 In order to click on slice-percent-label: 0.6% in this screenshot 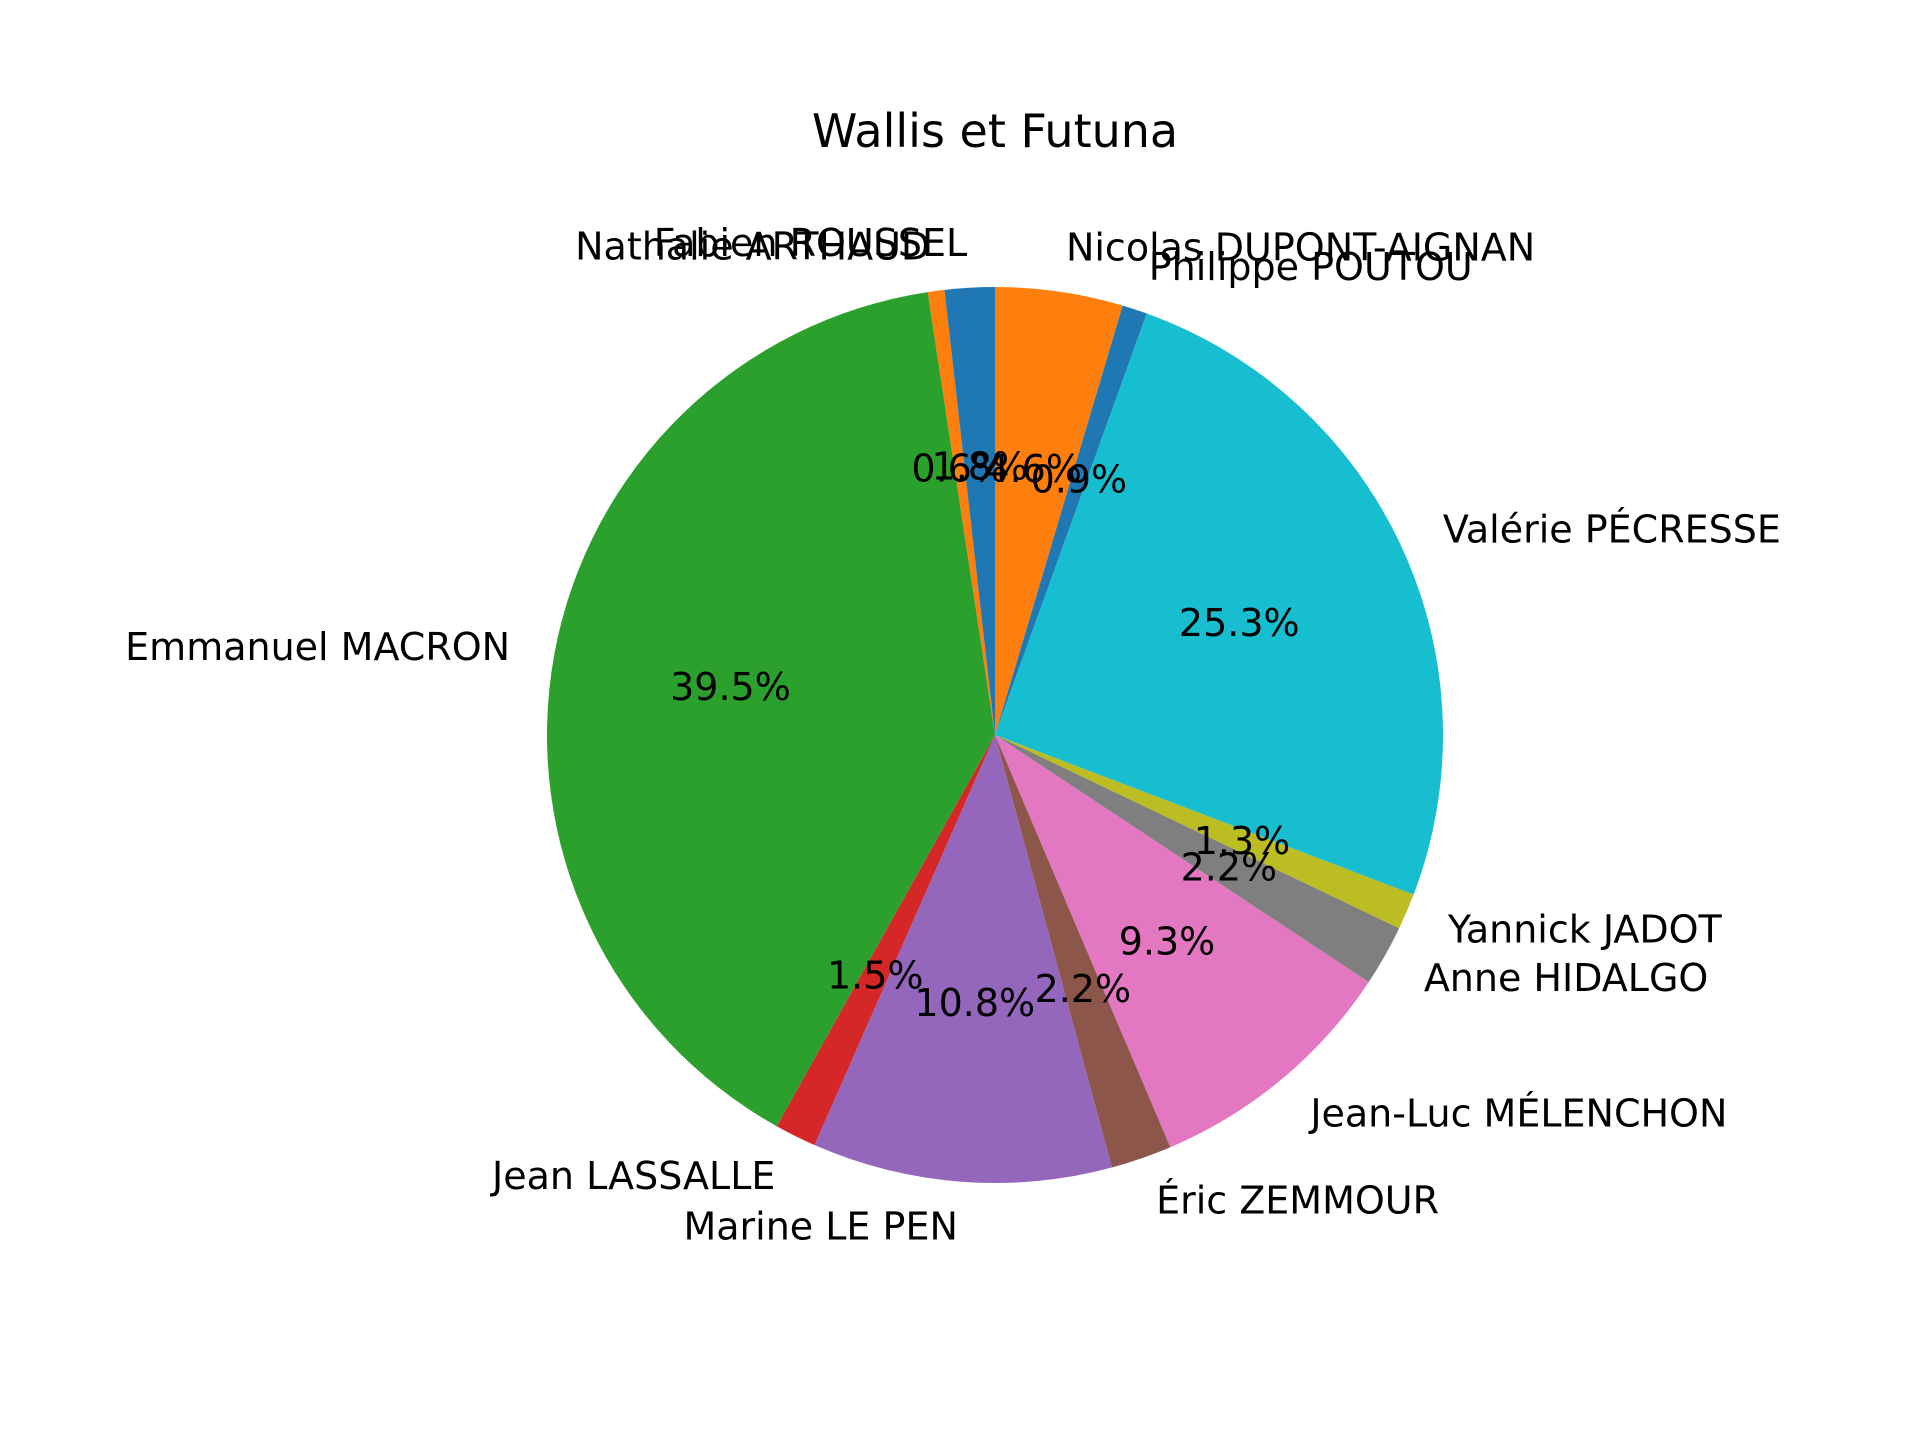, I will do `click(959, 469)`.